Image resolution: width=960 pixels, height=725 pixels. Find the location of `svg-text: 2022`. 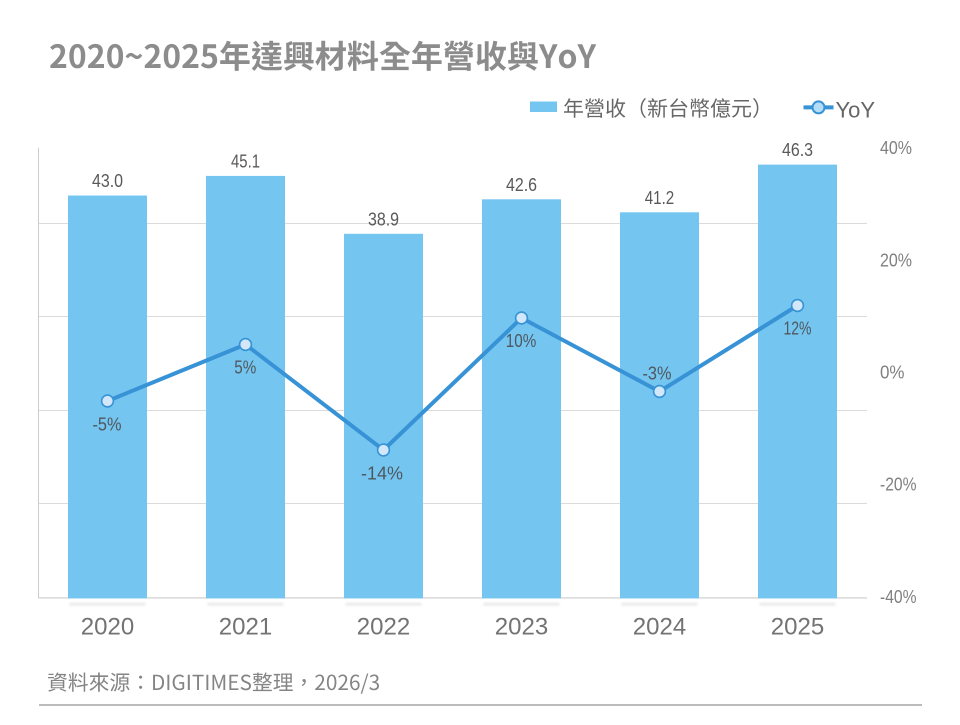

svg-text: 2022 is located at coordinates (383, 626).